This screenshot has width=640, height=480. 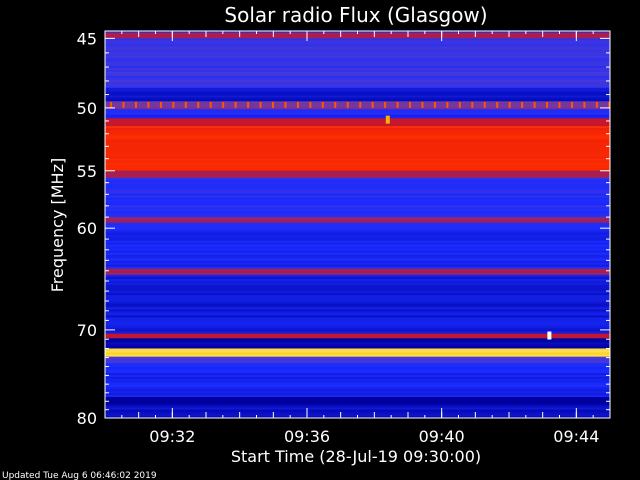 I want to click on x-axis-label: Start Time (28-Jul-19 09:30:00), so click(x=356, y=456).